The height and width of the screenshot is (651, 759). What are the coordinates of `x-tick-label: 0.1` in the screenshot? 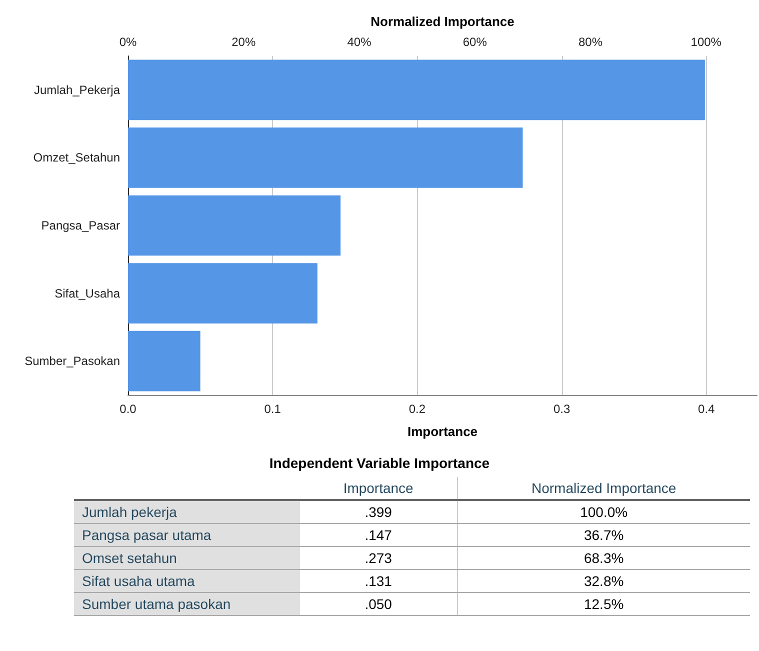 It's located at (273, 409).